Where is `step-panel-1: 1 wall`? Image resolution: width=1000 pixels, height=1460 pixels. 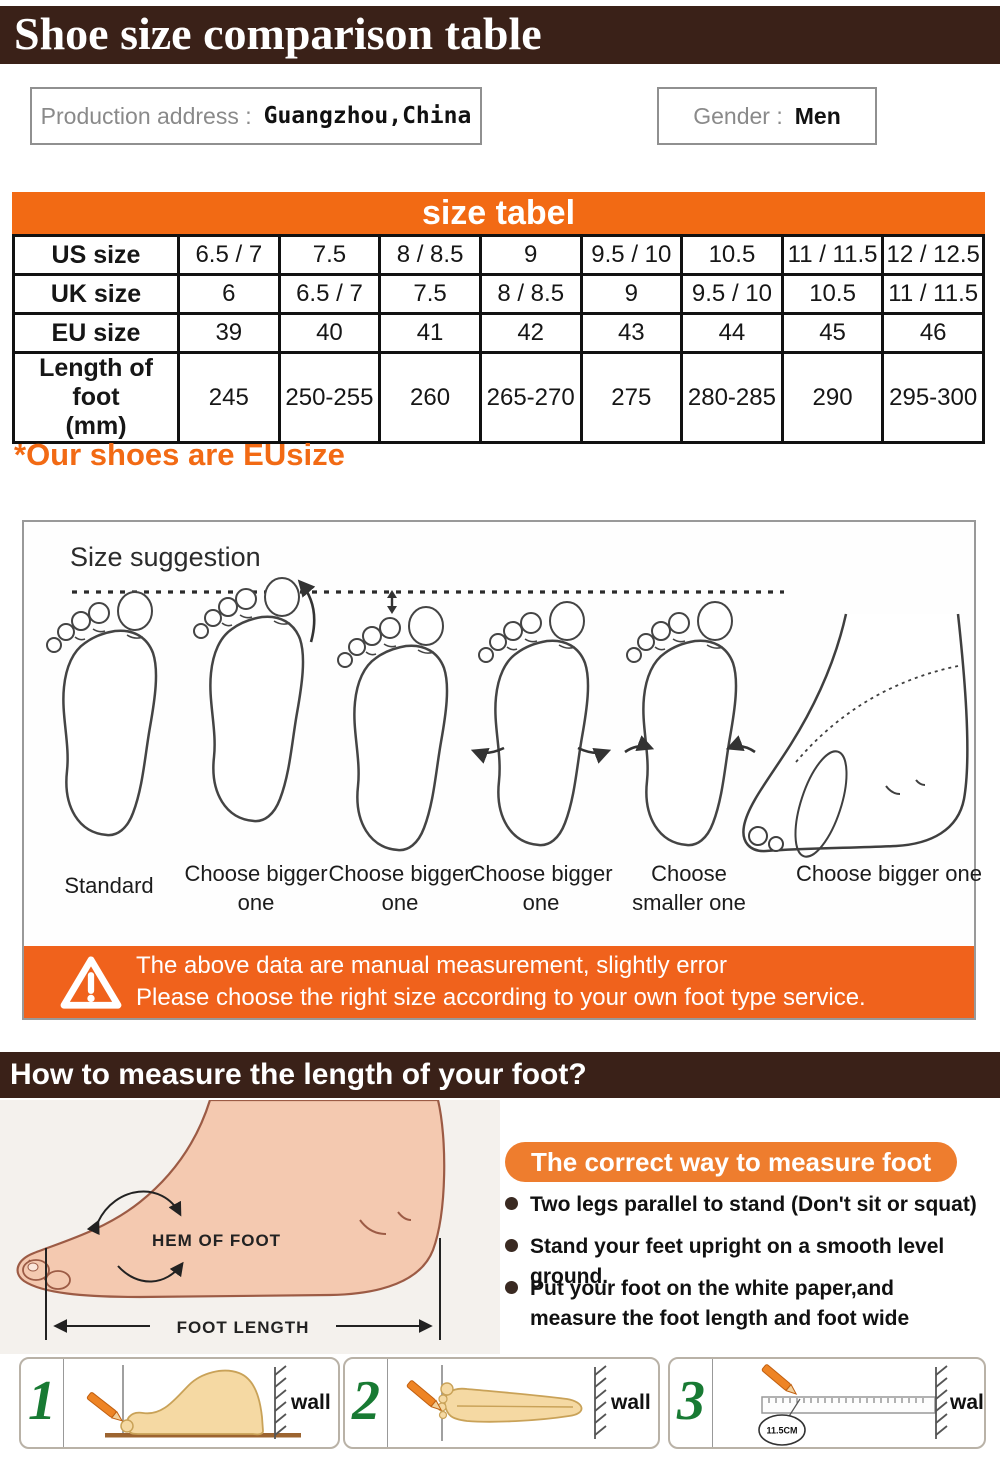
step-panel-1: 1 wall is located at coordinates (179, 1403).